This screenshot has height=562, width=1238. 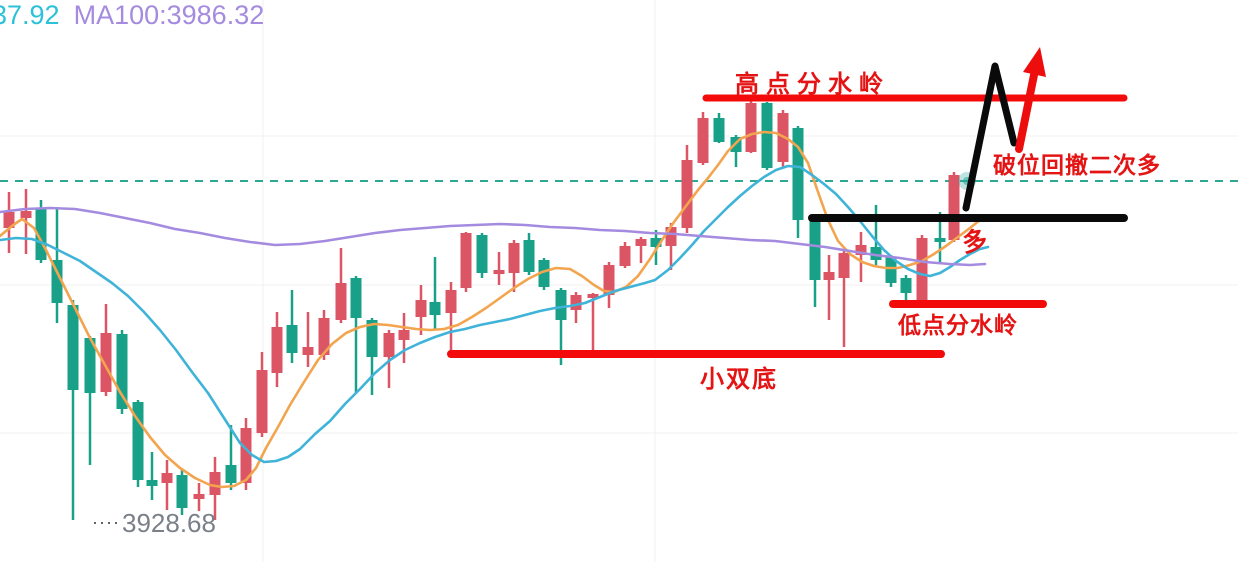 I want to click on annotation-double-bottom-label: 小双底, so click(x=739, y=379).